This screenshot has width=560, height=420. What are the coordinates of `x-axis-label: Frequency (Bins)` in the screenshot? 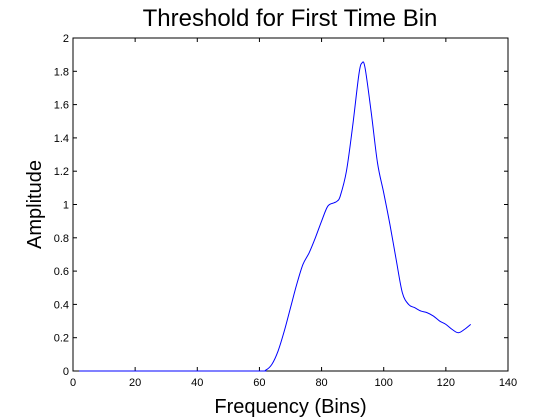 It's located at (290, 407).